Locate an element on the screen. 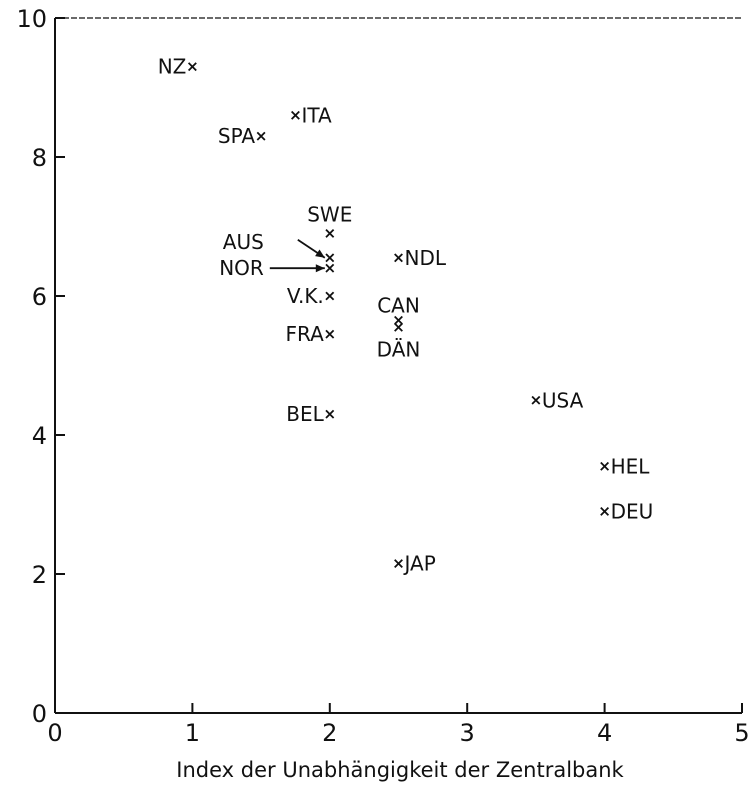 Image resolution: width=753 pixels, height=788 pixels. x-axis-title: Index der Unabhängigkeit der Zentralbank is located at coordinates (400, 770).